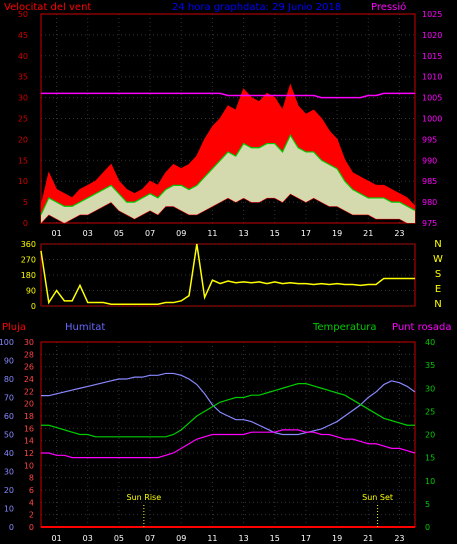 This screenshot has height=544, width=457. Describe the element at coordinates (29, 342) in the screenshot. I see `rain-y-tick-label: 30` at that location.